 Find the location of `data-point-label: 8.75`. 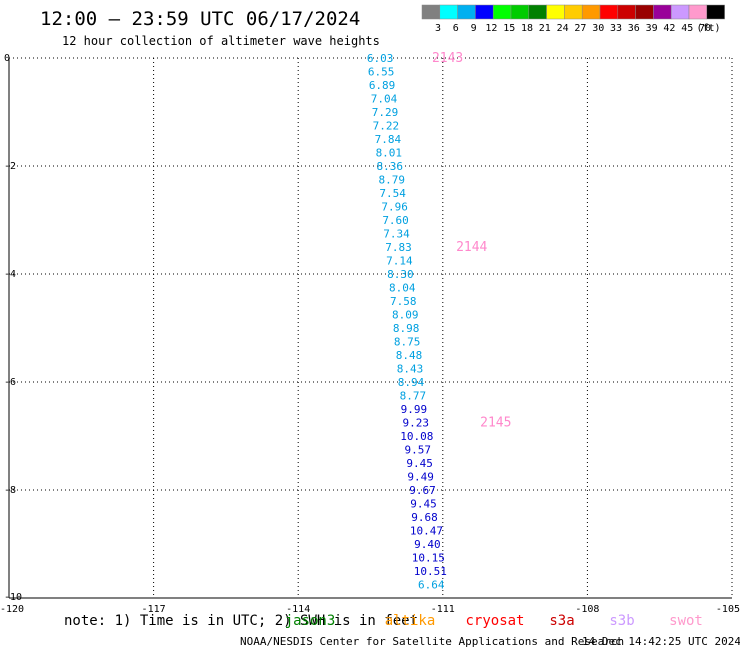

data-point-label: 8.75 is located at coordinates (407, 342).